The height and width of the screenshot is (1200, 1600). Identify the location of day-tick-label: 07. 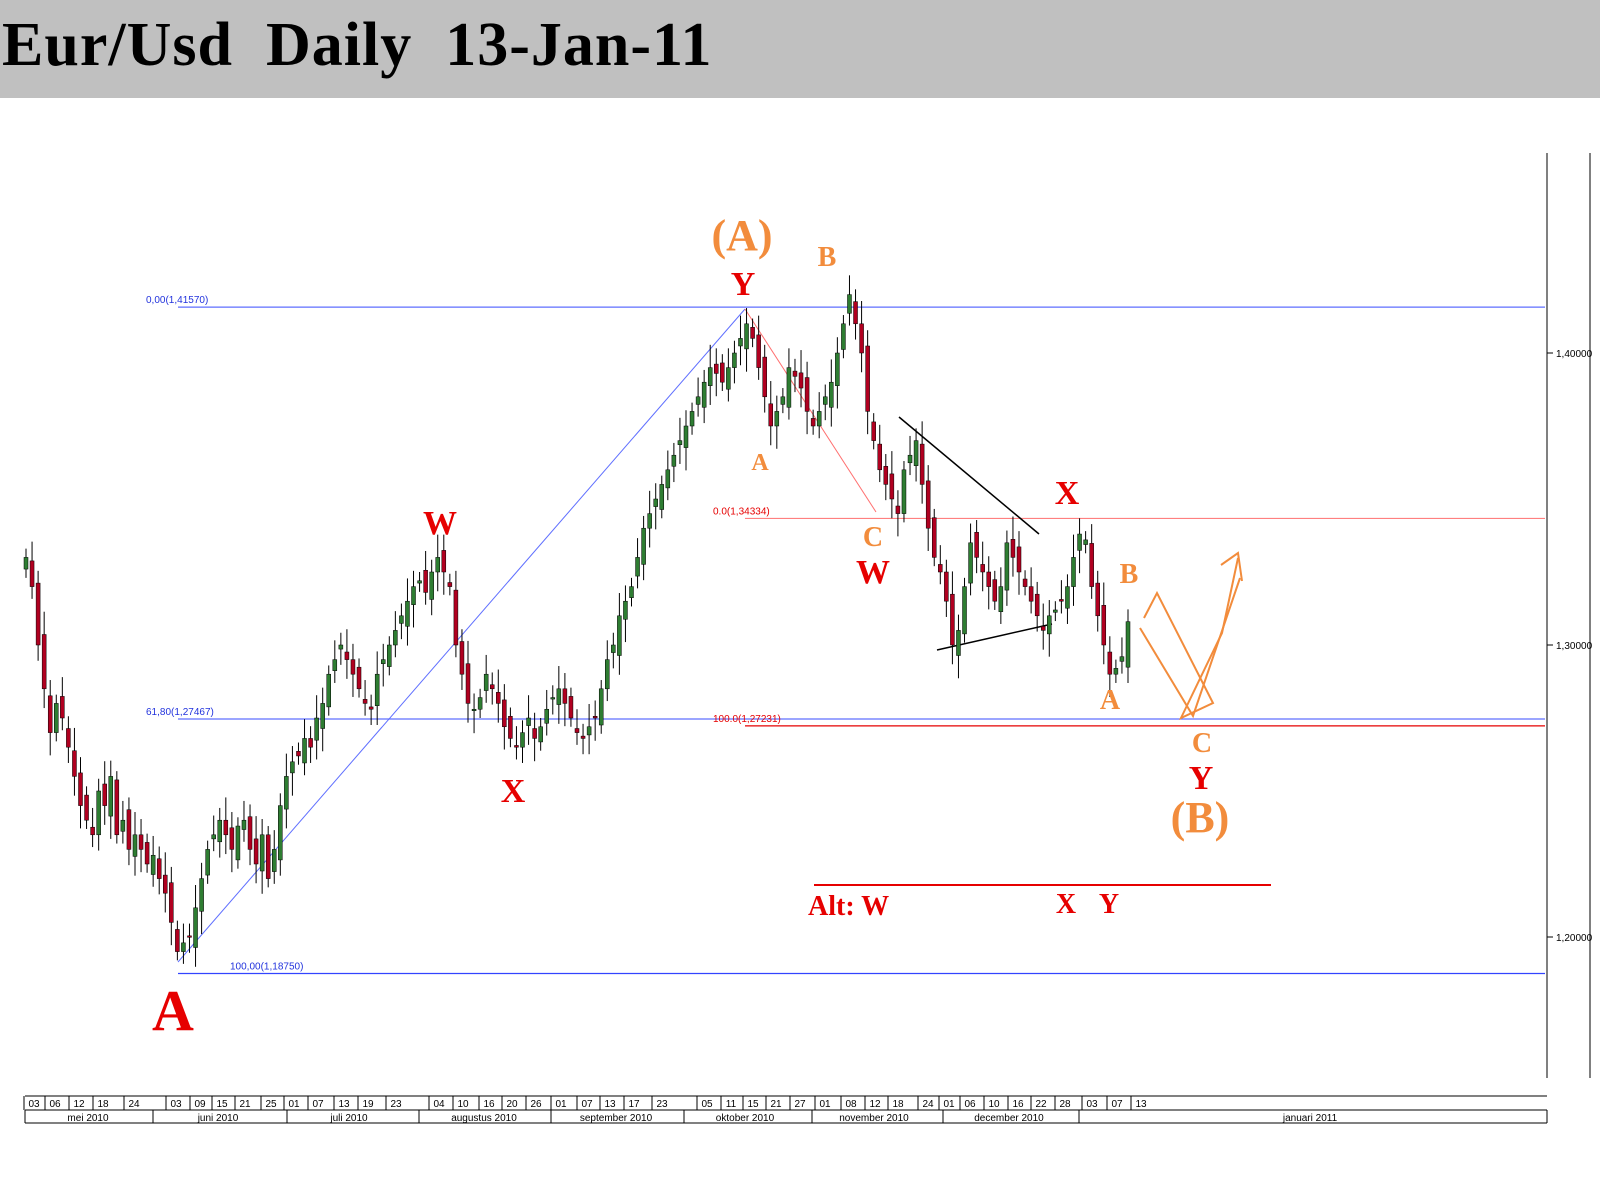
(318, 1104).